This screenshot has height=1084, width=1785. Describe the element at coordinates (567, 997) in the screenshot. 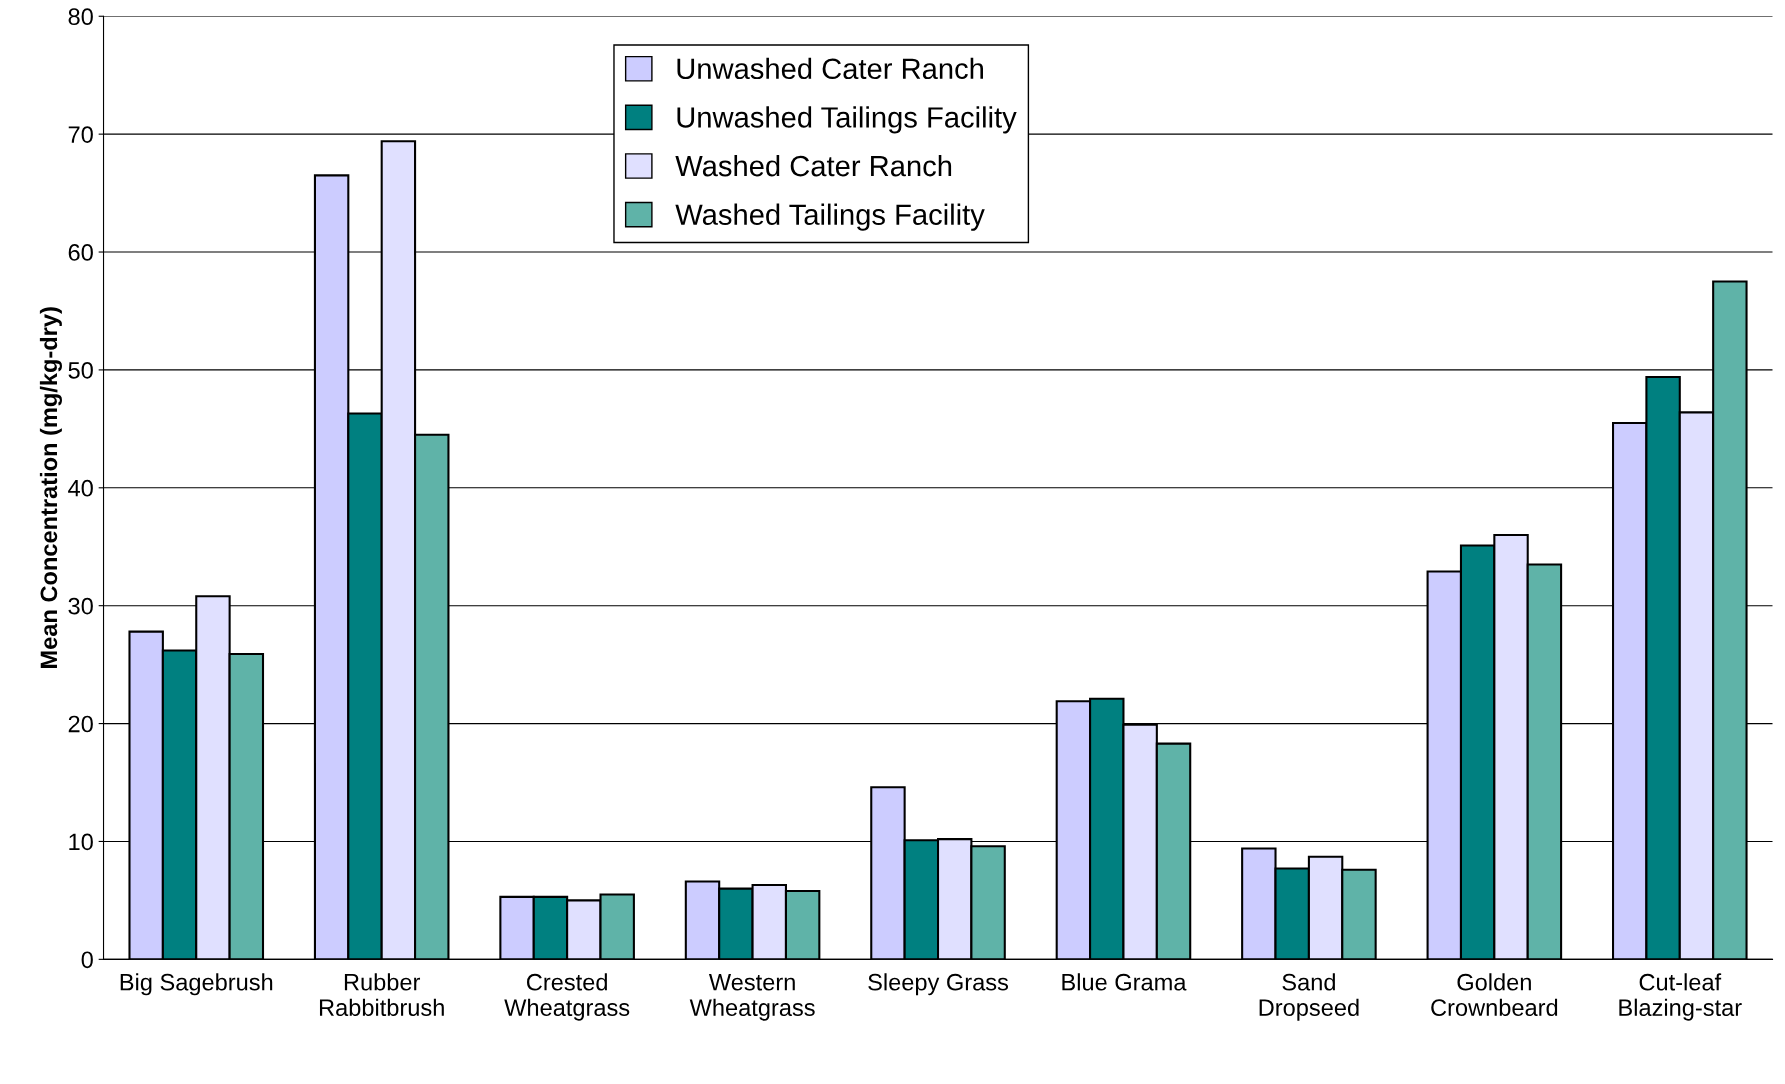

I see `x-tick-label: Crested Wheatgrass` at that location.